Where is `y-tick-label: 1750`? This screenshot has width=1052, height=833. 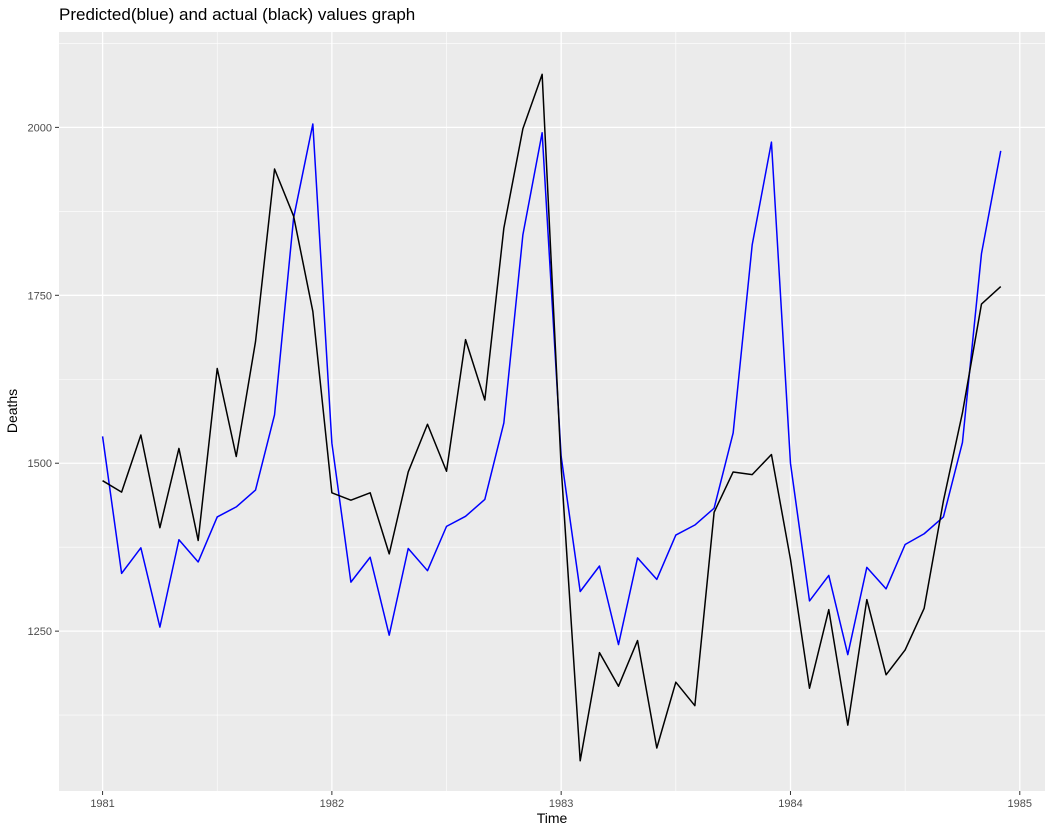
y-tick-label: 1750 is located at coordinates (40, 296).